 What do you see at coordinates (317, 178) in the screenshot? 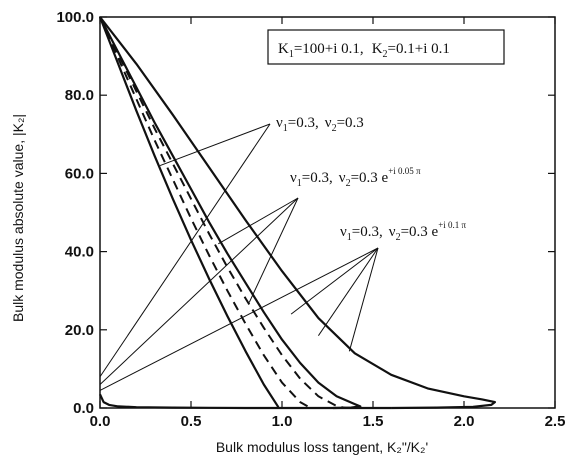
I see `annotation-2-nu1-value: =0.3,` at bounding box center [317, 178].